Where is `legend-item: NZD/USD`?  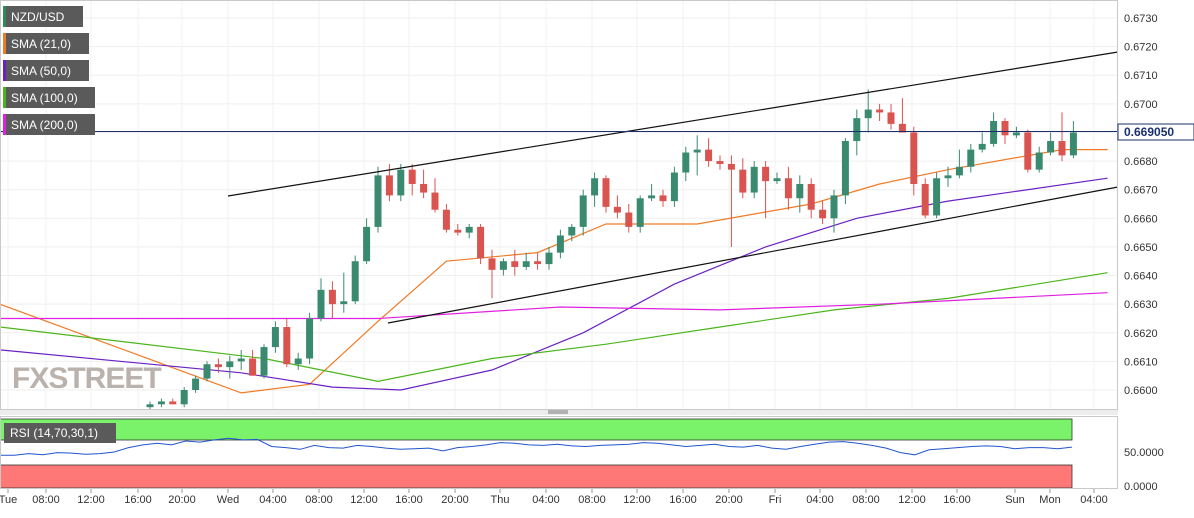 legend-item: NZD/USD is located at coordinates (43, 16).